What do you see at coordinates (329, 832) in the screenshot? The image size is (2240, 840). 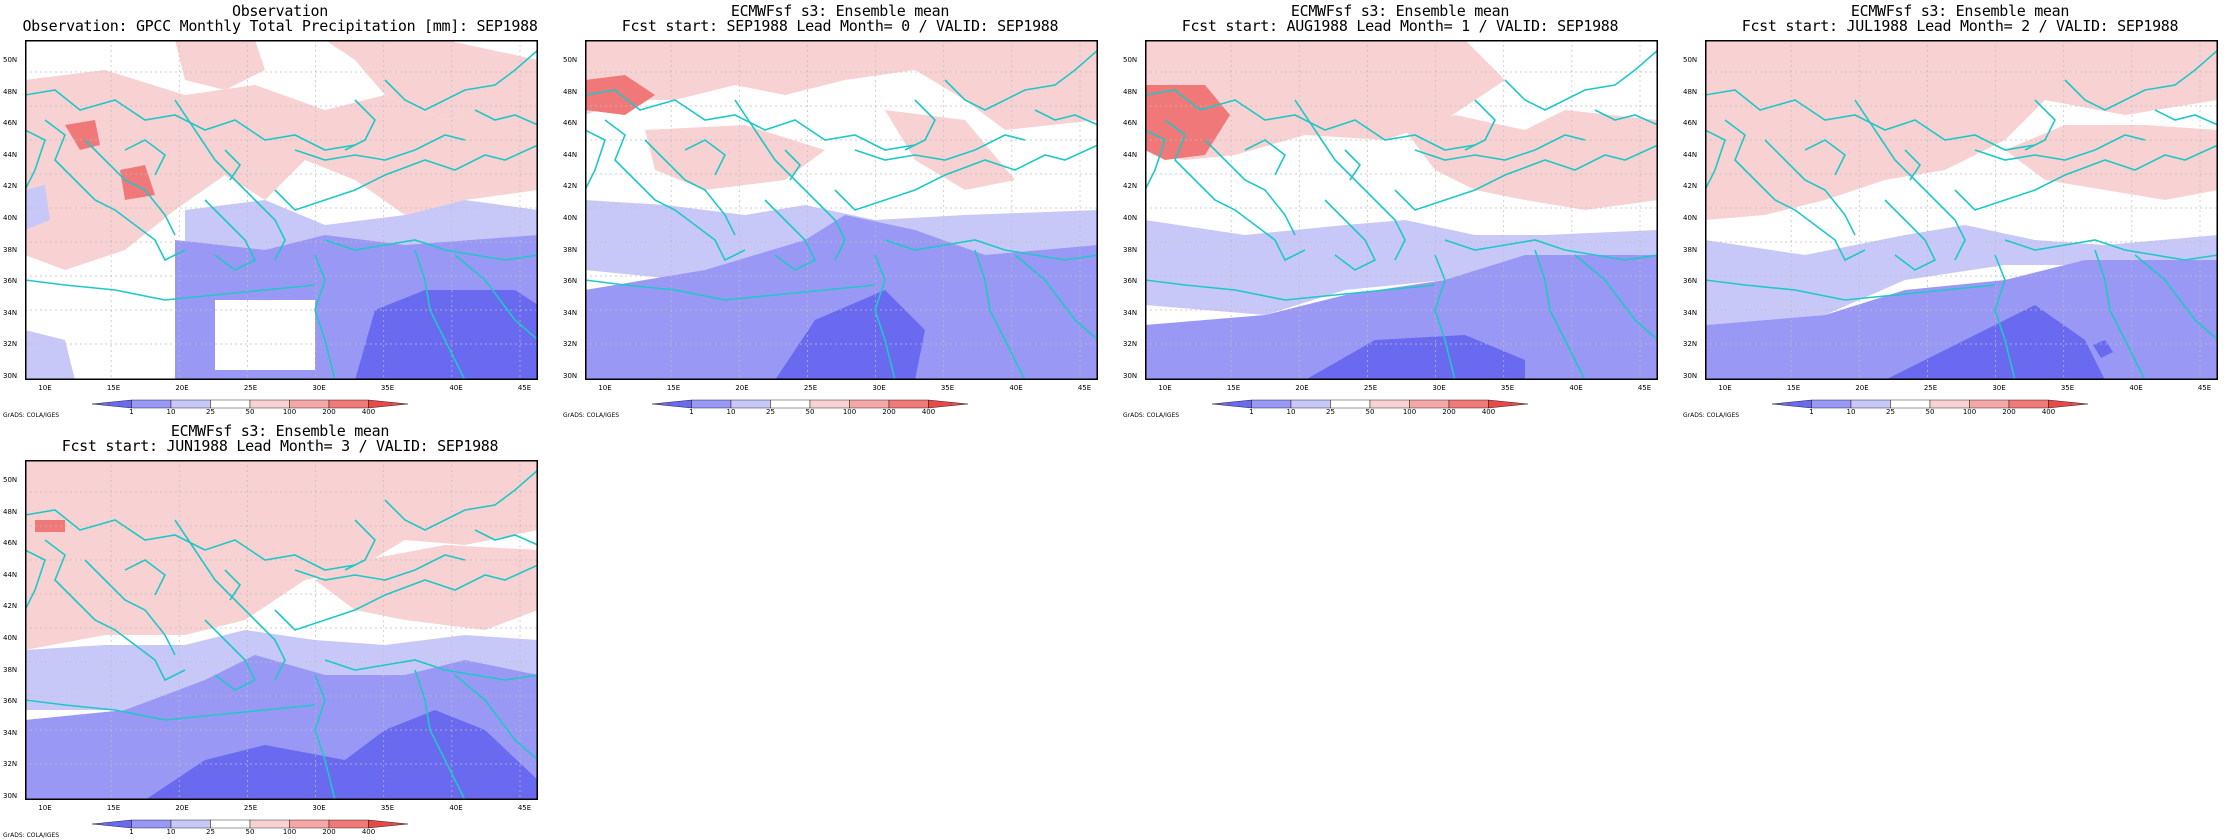 I see `colorbar-label: 200` at bounding box center [329, 832].